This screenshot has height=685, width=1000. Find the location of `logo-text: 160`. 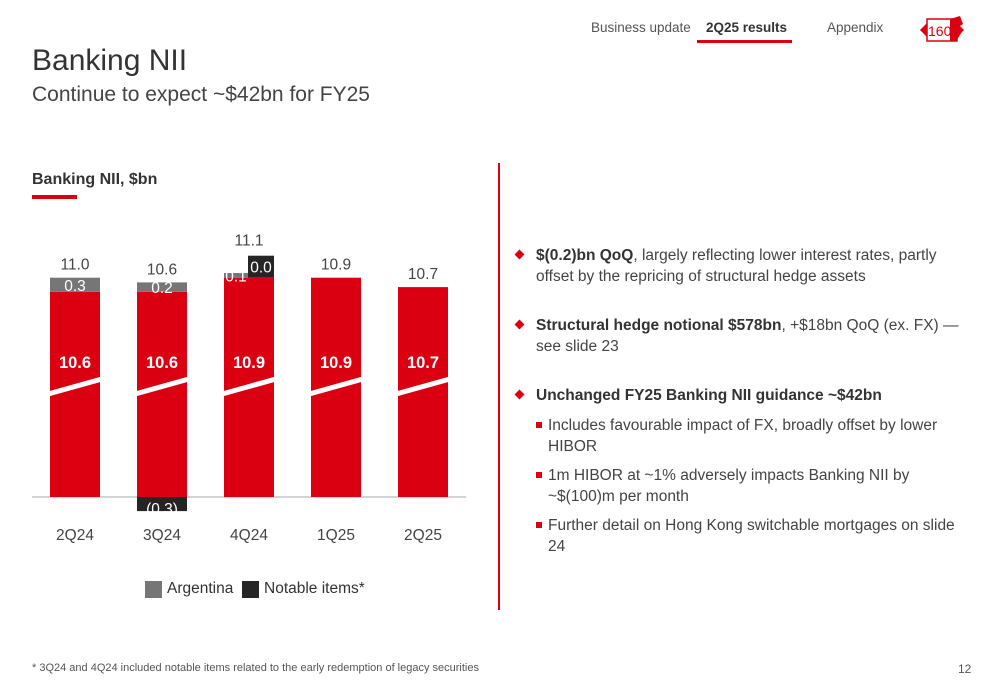

logo-text: 160 is located at coordinates (940, 31).